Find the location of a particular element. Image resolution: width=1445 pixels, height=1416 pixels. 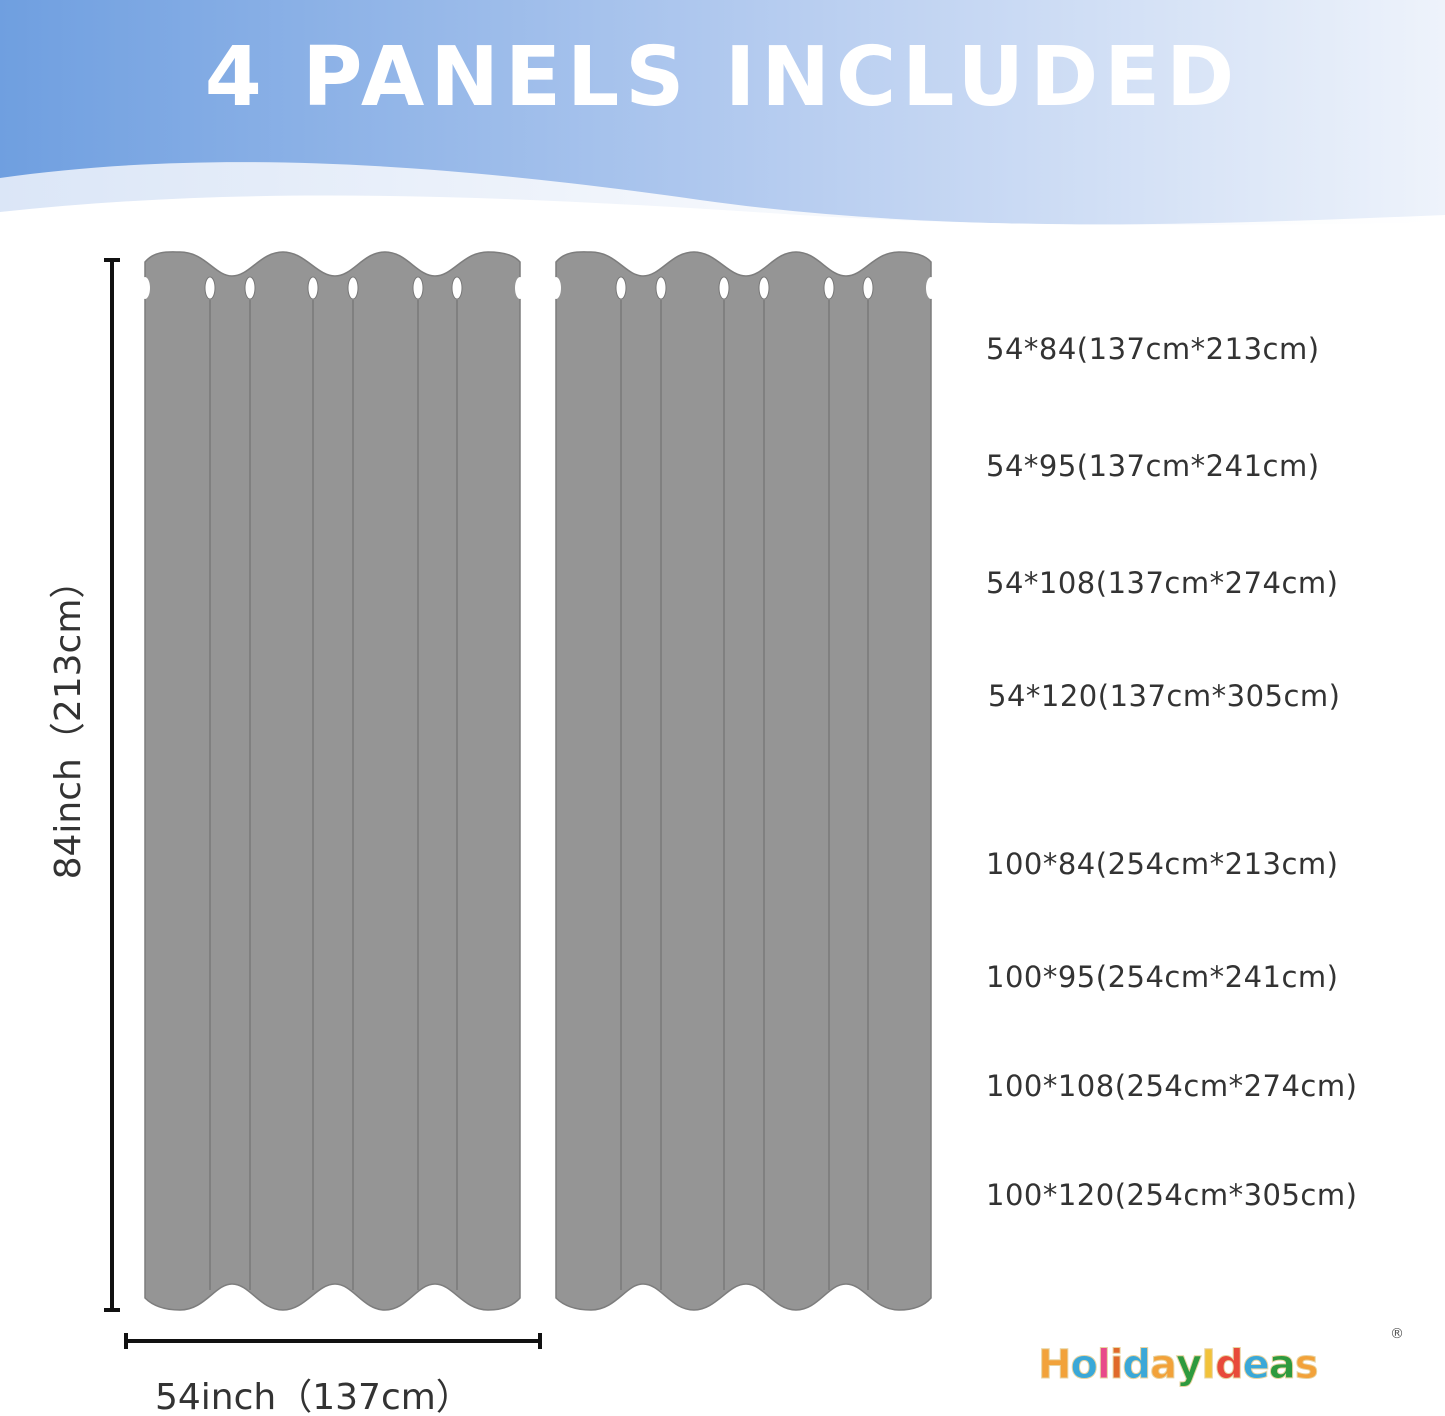

size-option: 100*95(254cm*241cm) is located at coordinates (1162, 977).